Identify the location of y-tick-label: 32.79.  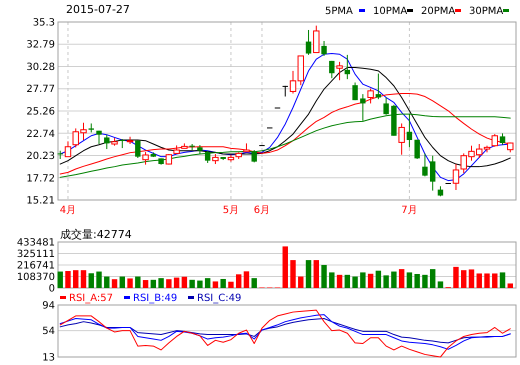
(40, 45).